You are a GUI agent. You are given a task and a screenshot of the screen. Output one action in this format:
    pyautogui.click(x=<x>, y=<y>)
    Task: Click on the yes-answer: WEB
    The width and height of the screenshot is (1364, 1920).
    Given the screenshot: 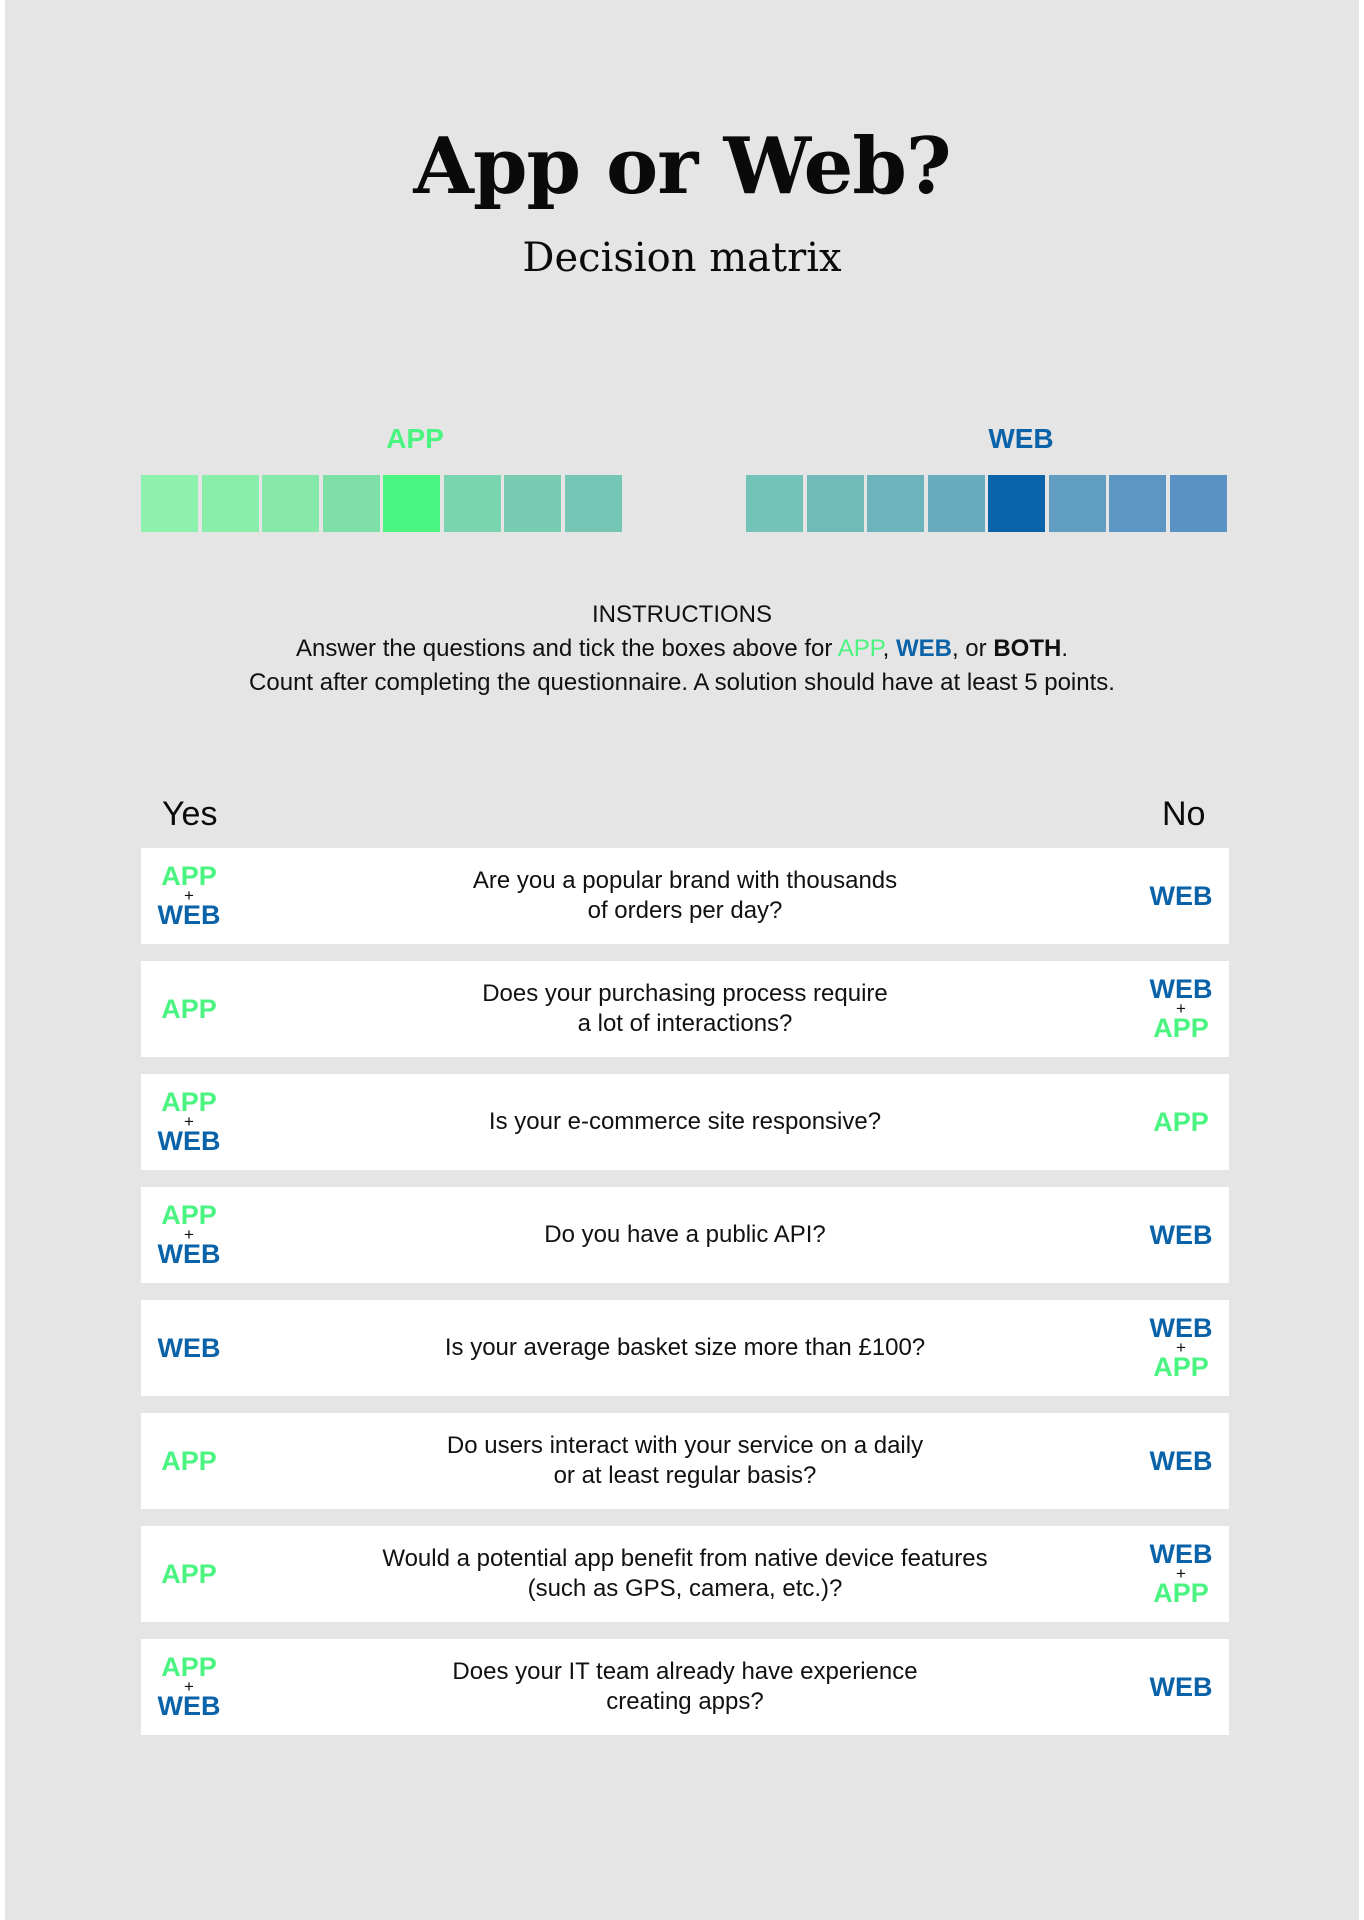 What is the action you would take?
    pyautogui.click(x=189, y=1348)
    